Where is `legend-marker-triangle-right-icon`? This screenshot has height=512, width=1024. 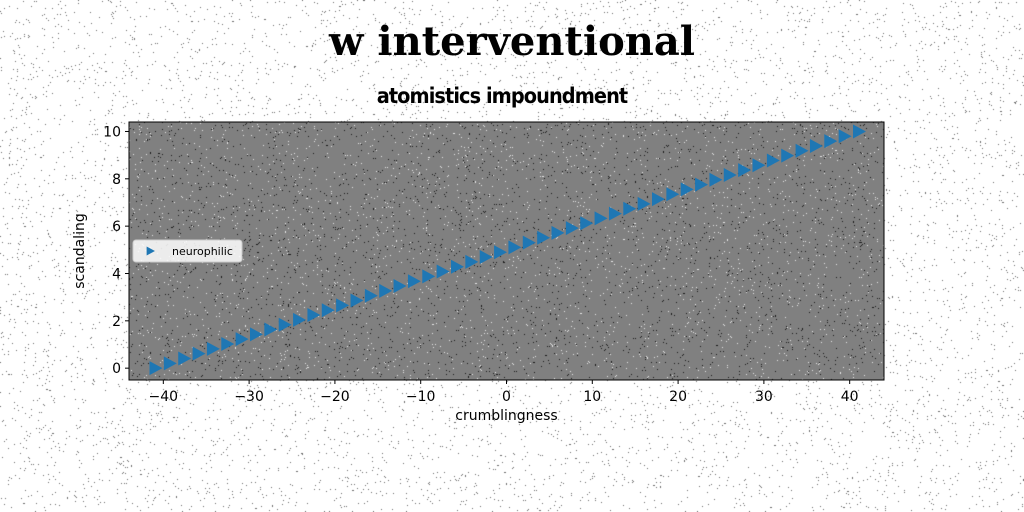 legend-marker-triangle-right-icon is located at coordinates (150, 251).